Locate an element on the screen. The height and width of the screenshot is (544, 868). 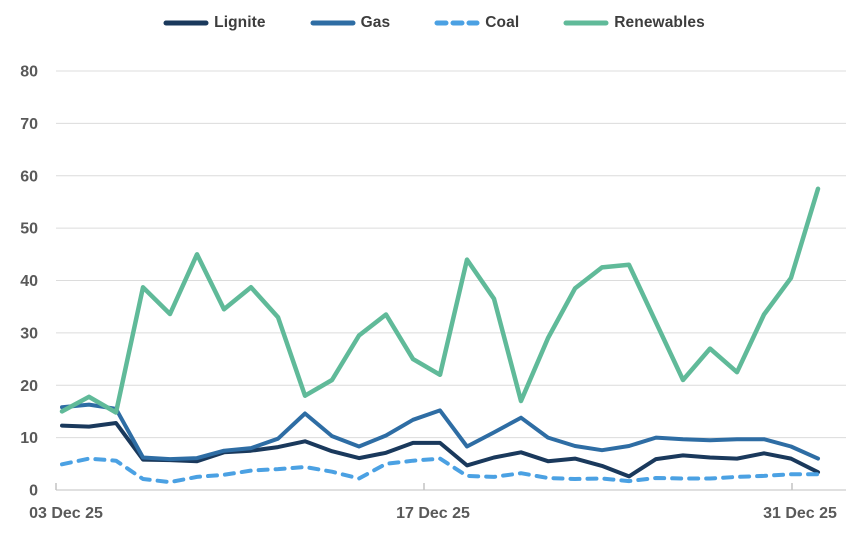
chart-legend: Lignite Gas Coal Renewables is located at coordinates (434, 23).